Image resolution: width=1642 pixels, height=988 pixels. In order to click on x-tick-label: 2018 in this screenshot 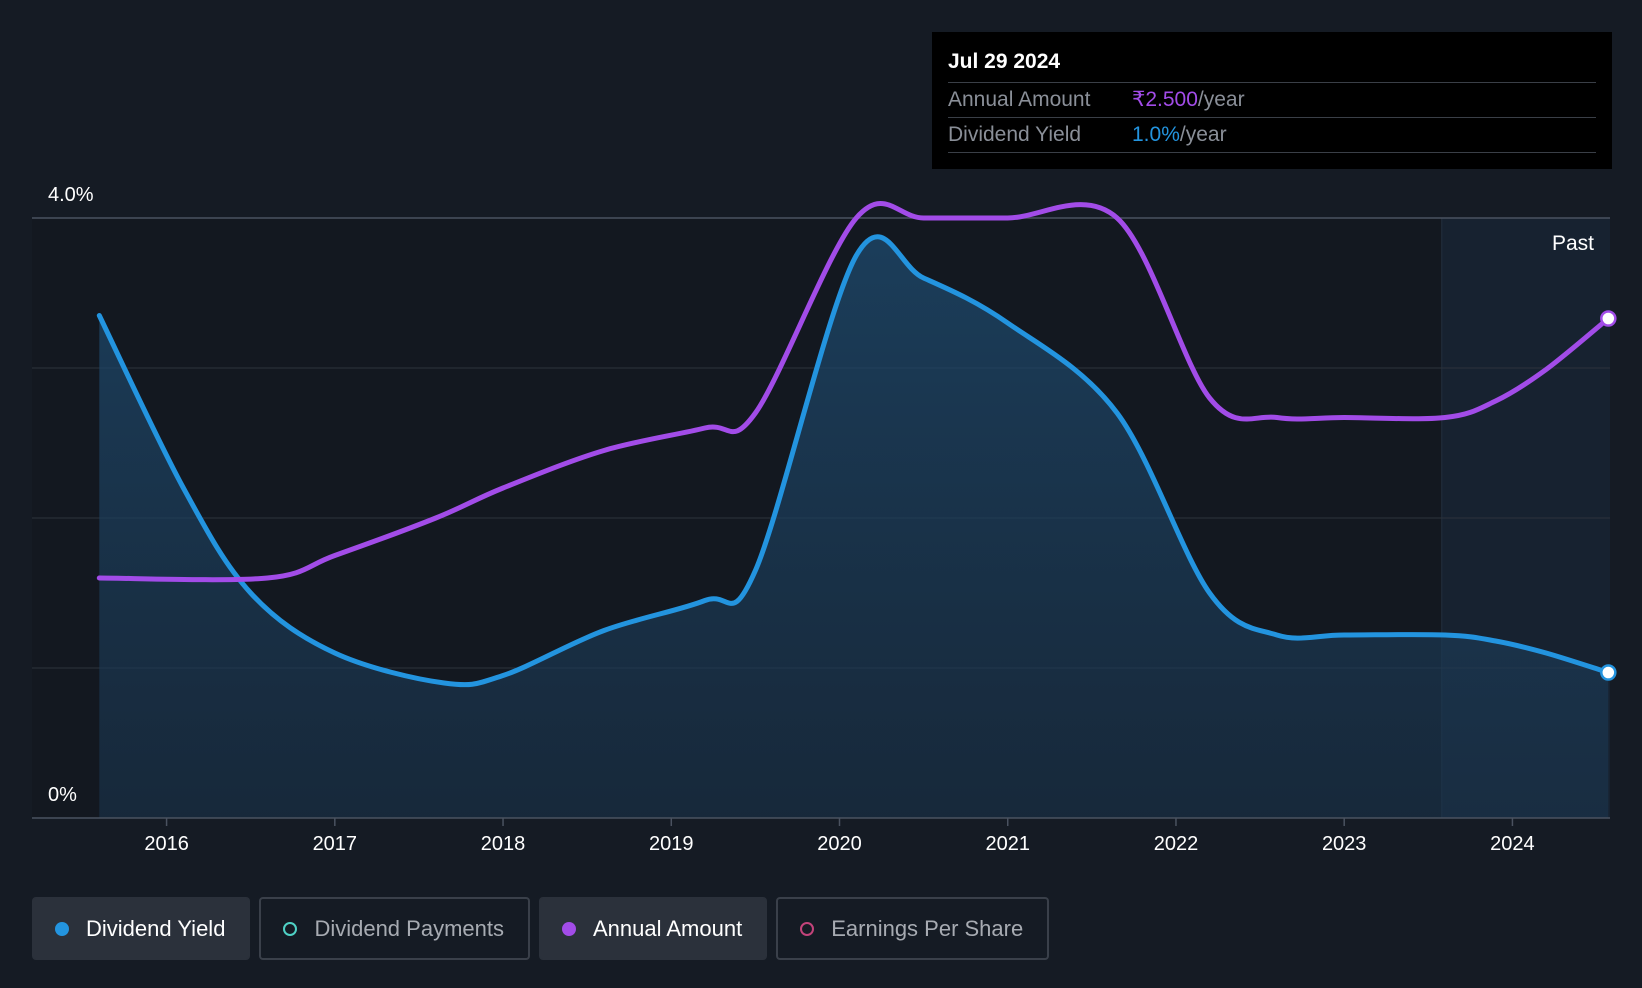, I will do `click(503, 844)`.